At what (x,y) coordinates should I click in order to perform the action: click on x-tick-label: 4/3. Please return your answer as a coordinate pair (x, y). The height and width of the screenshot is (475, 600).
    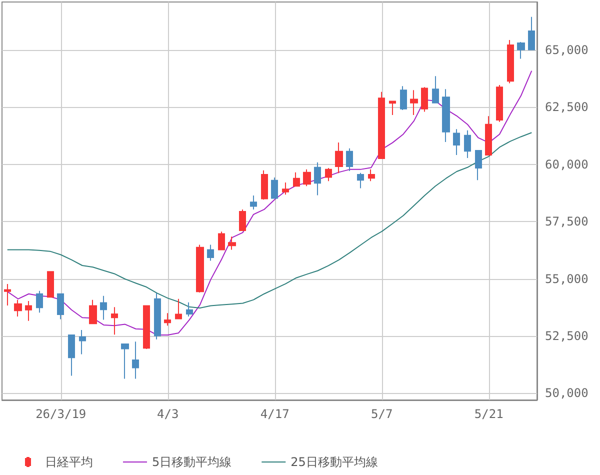
    Looking at the image, I should click on (168, 414).